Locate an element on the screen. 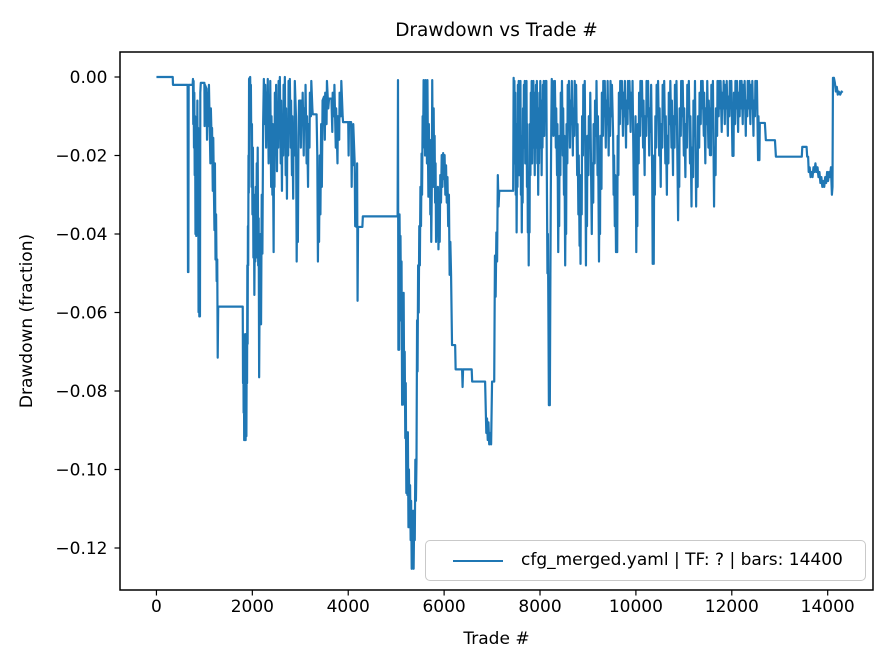 This screenshot has width=896, height=672. x-tick-label: 0 is located at coordinates (156, 607).